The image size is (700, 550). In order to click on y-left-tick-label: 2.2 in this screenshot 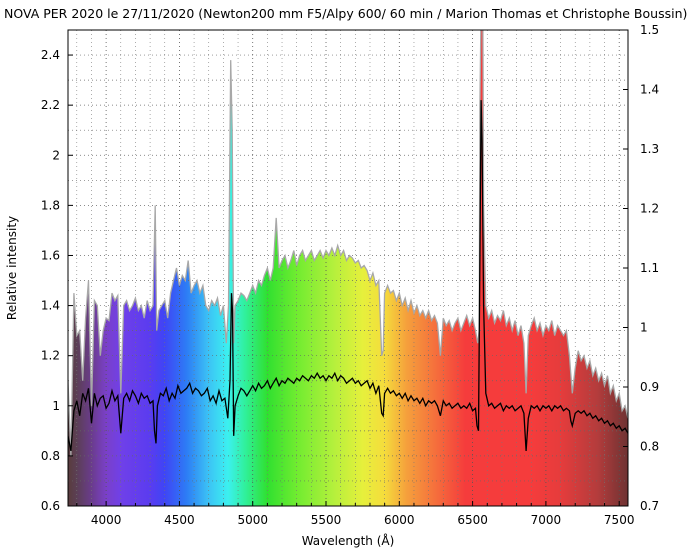, I will do `click(50, 105)`.